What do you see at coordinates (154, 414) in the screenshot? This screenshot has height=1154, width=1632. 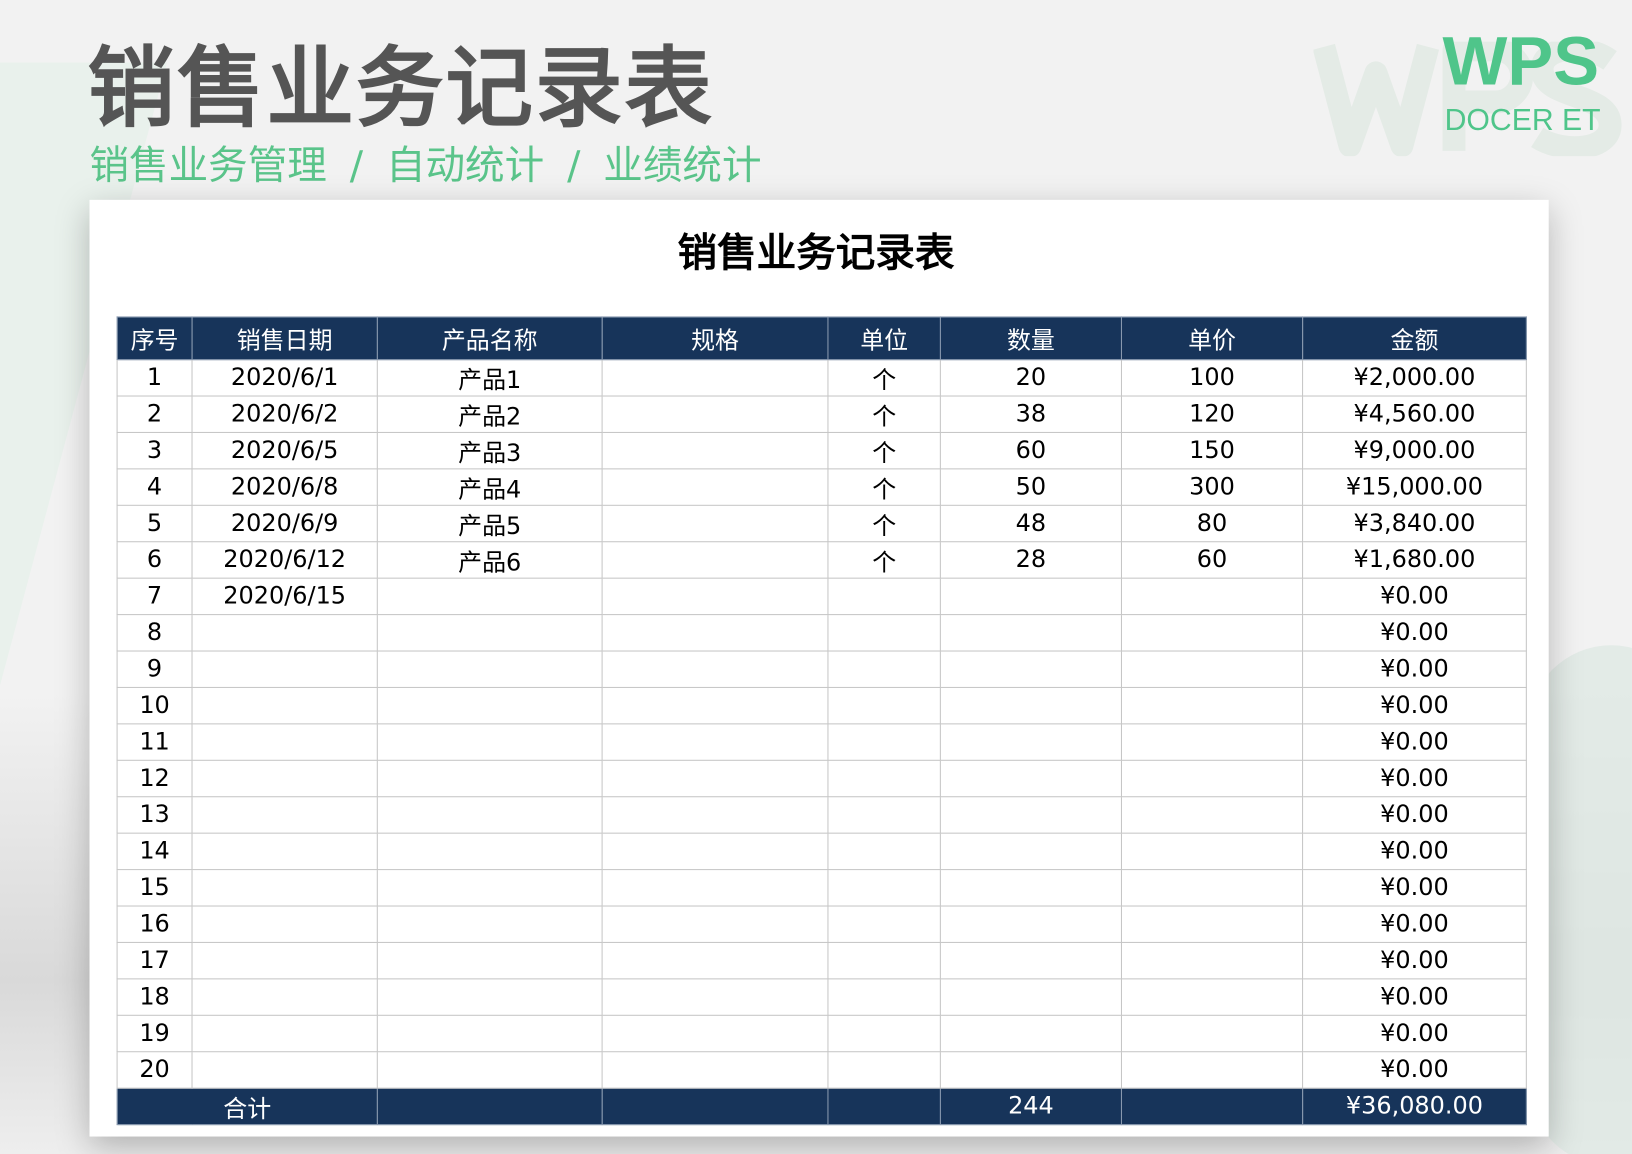 I see `table-cell: 2` at bounding box center [154, 414].